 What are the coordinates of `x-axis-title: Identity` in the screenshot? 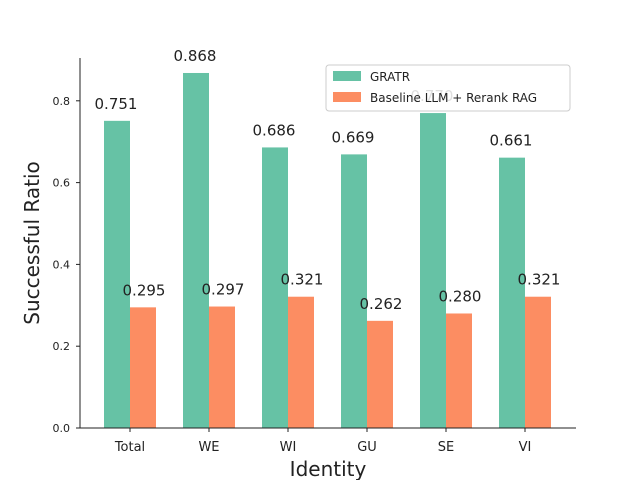 It's located at (328, 468).